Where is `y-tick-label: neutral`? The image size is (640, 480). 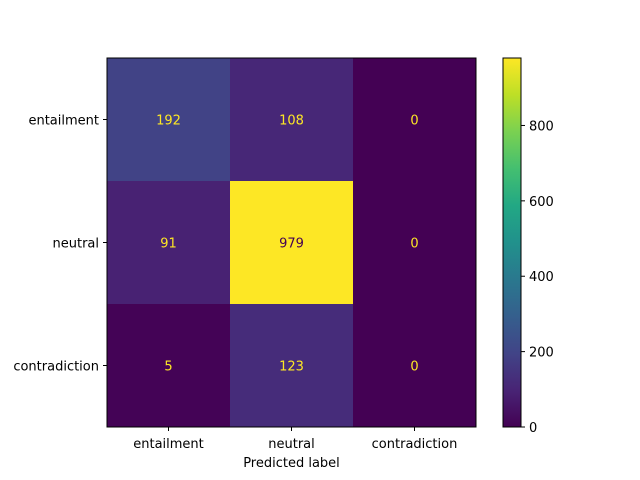 y-tick-label: neutral is located at coordinates (76, 244).